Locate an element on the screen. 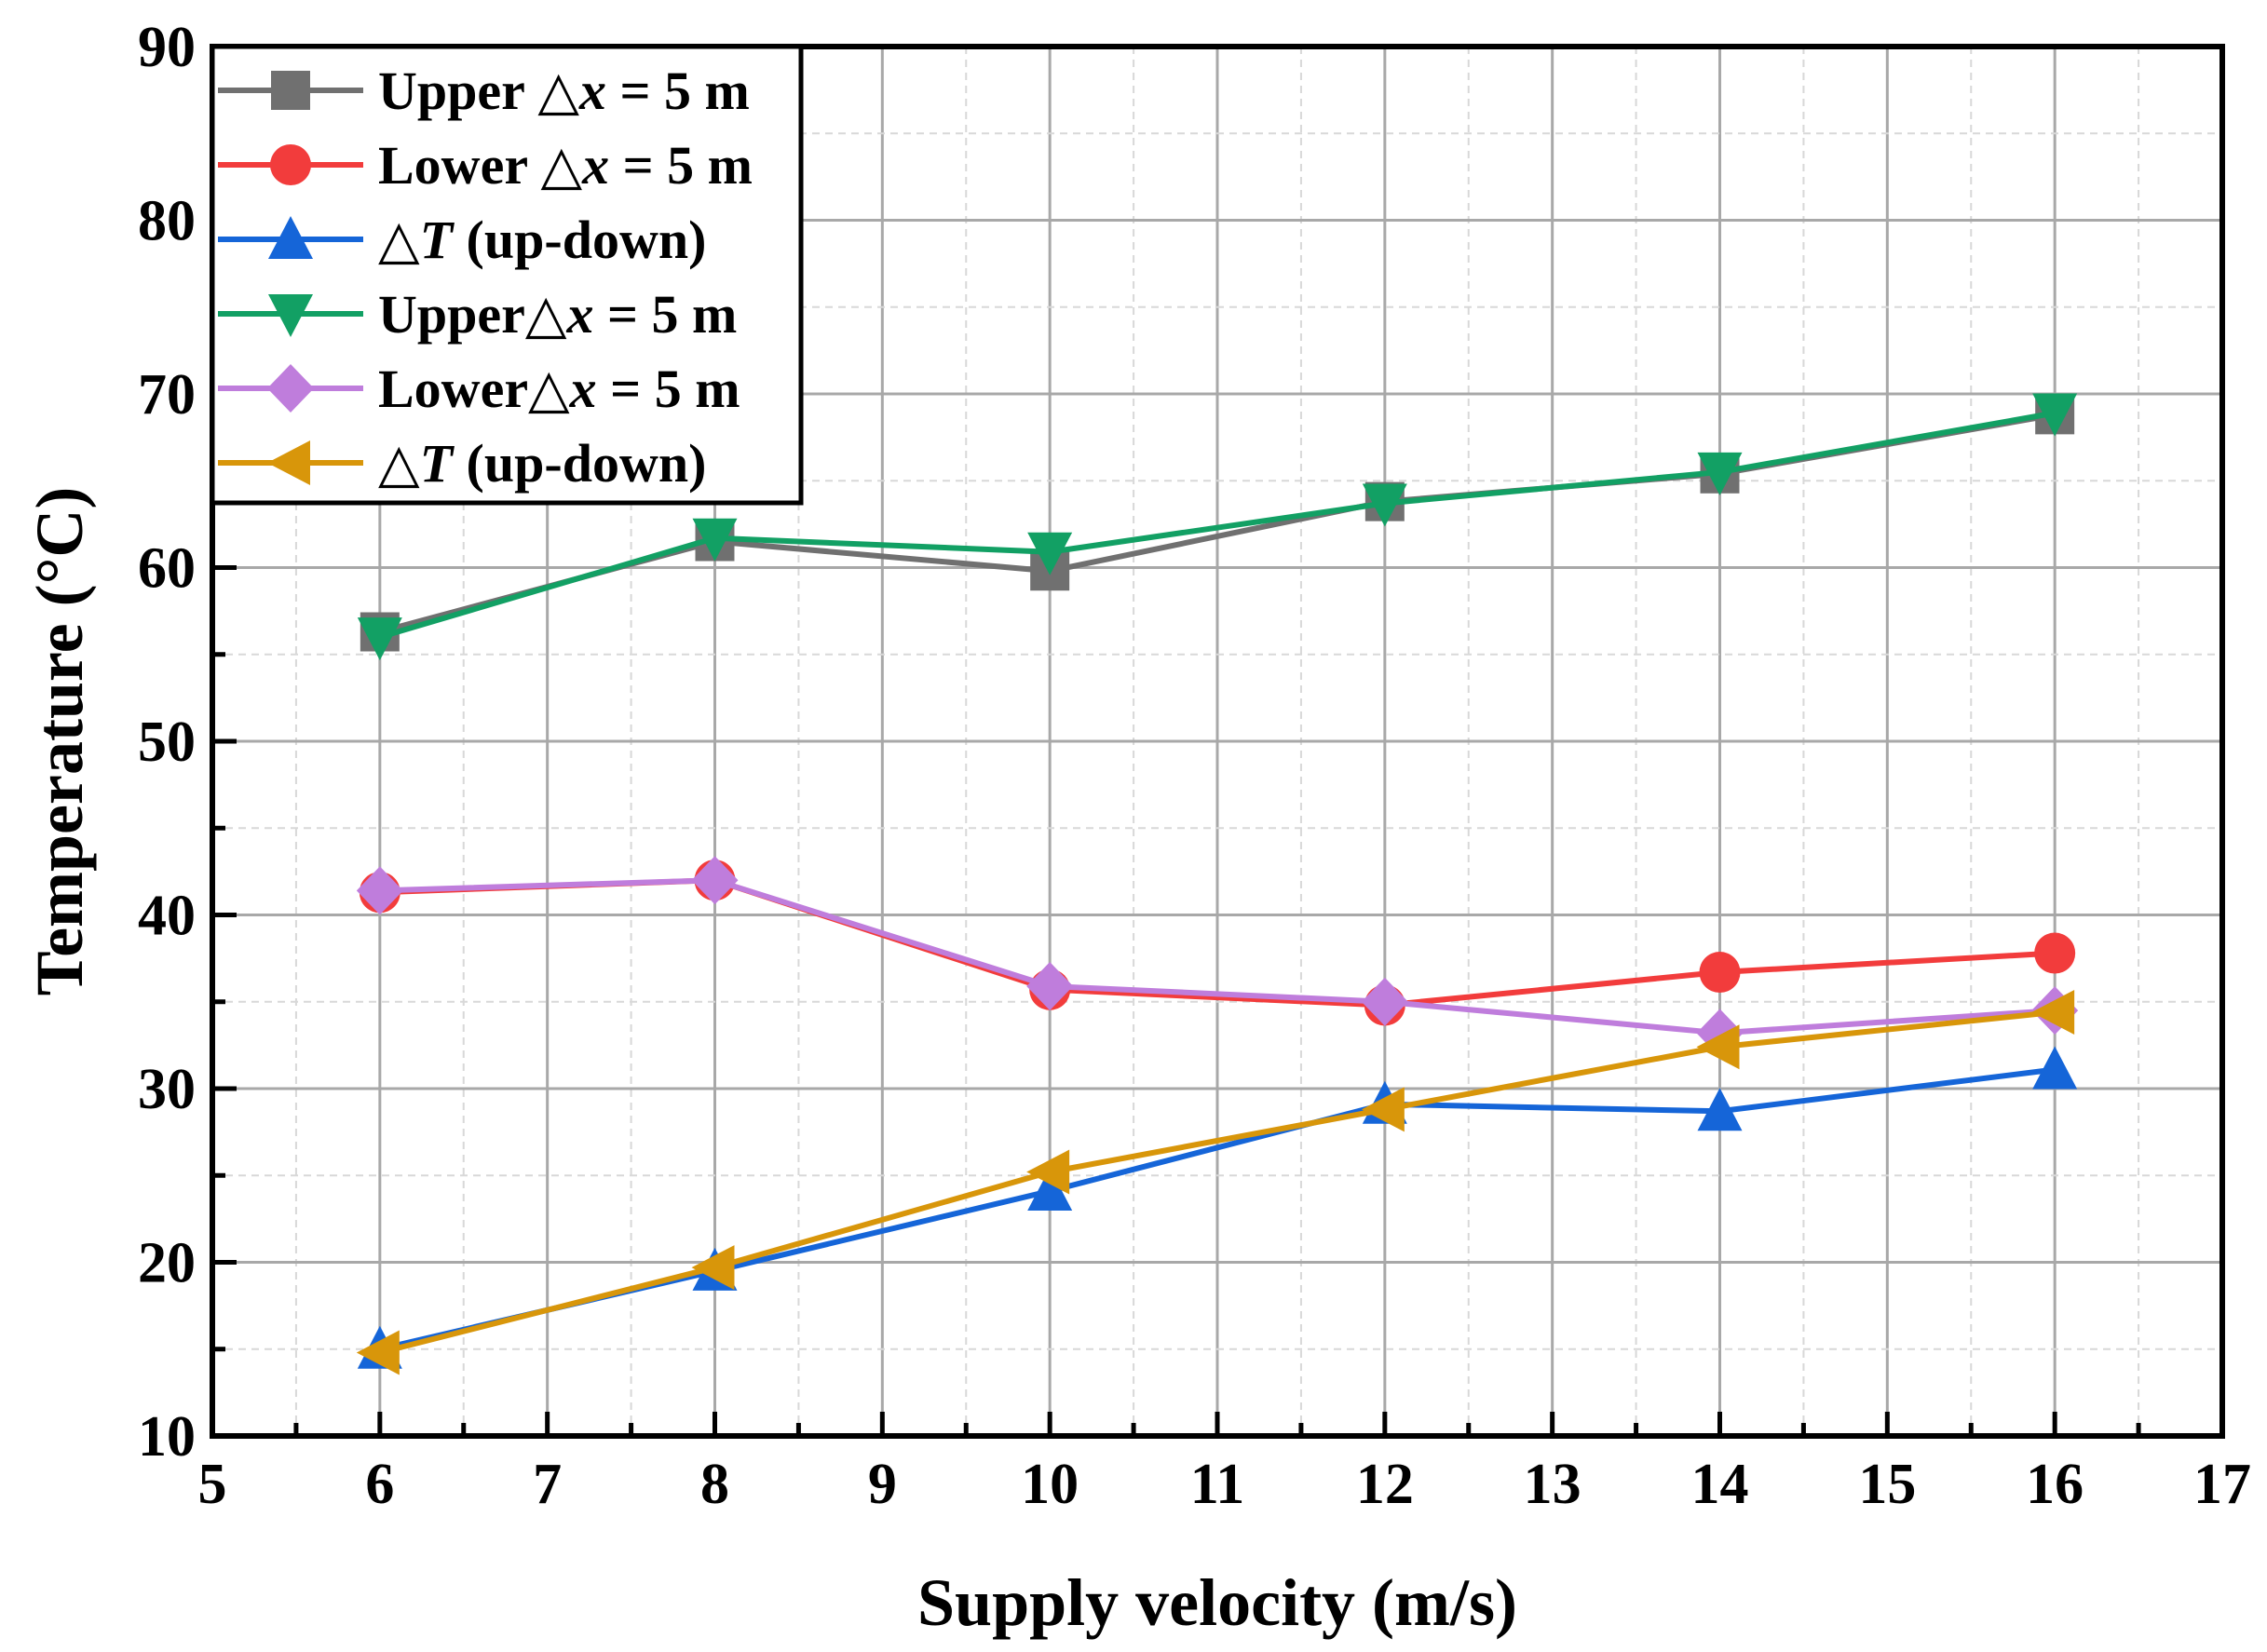 The height and width of the screenshot is (1652, 2267). legend-entry: Upper△x = 5 m is located at coordinates (478, 314).